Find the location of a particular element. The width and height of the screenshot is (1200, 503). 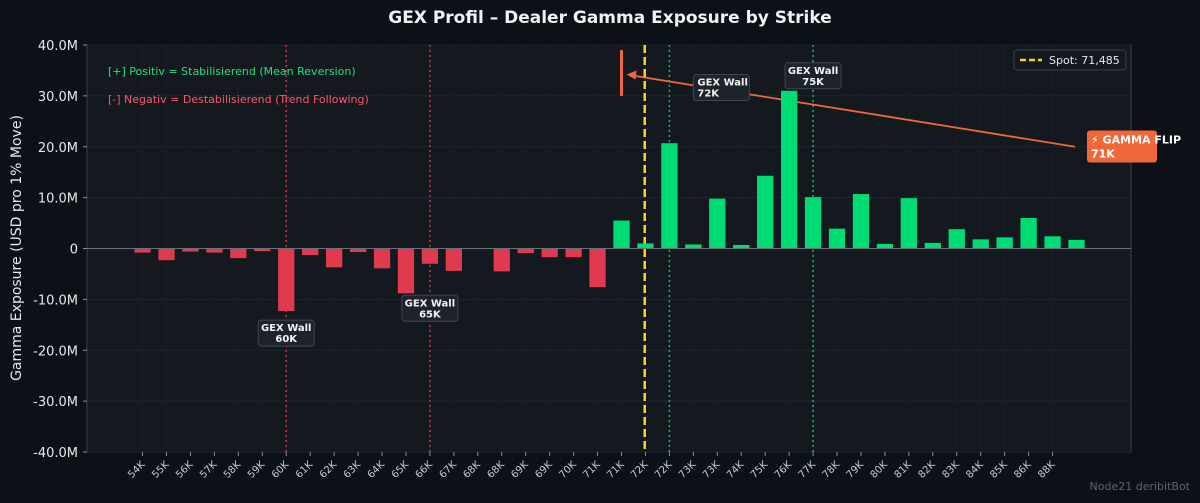

gamma-flip-title: ⚡ GAMMA FLIP is located at coordinates (1136, 139).